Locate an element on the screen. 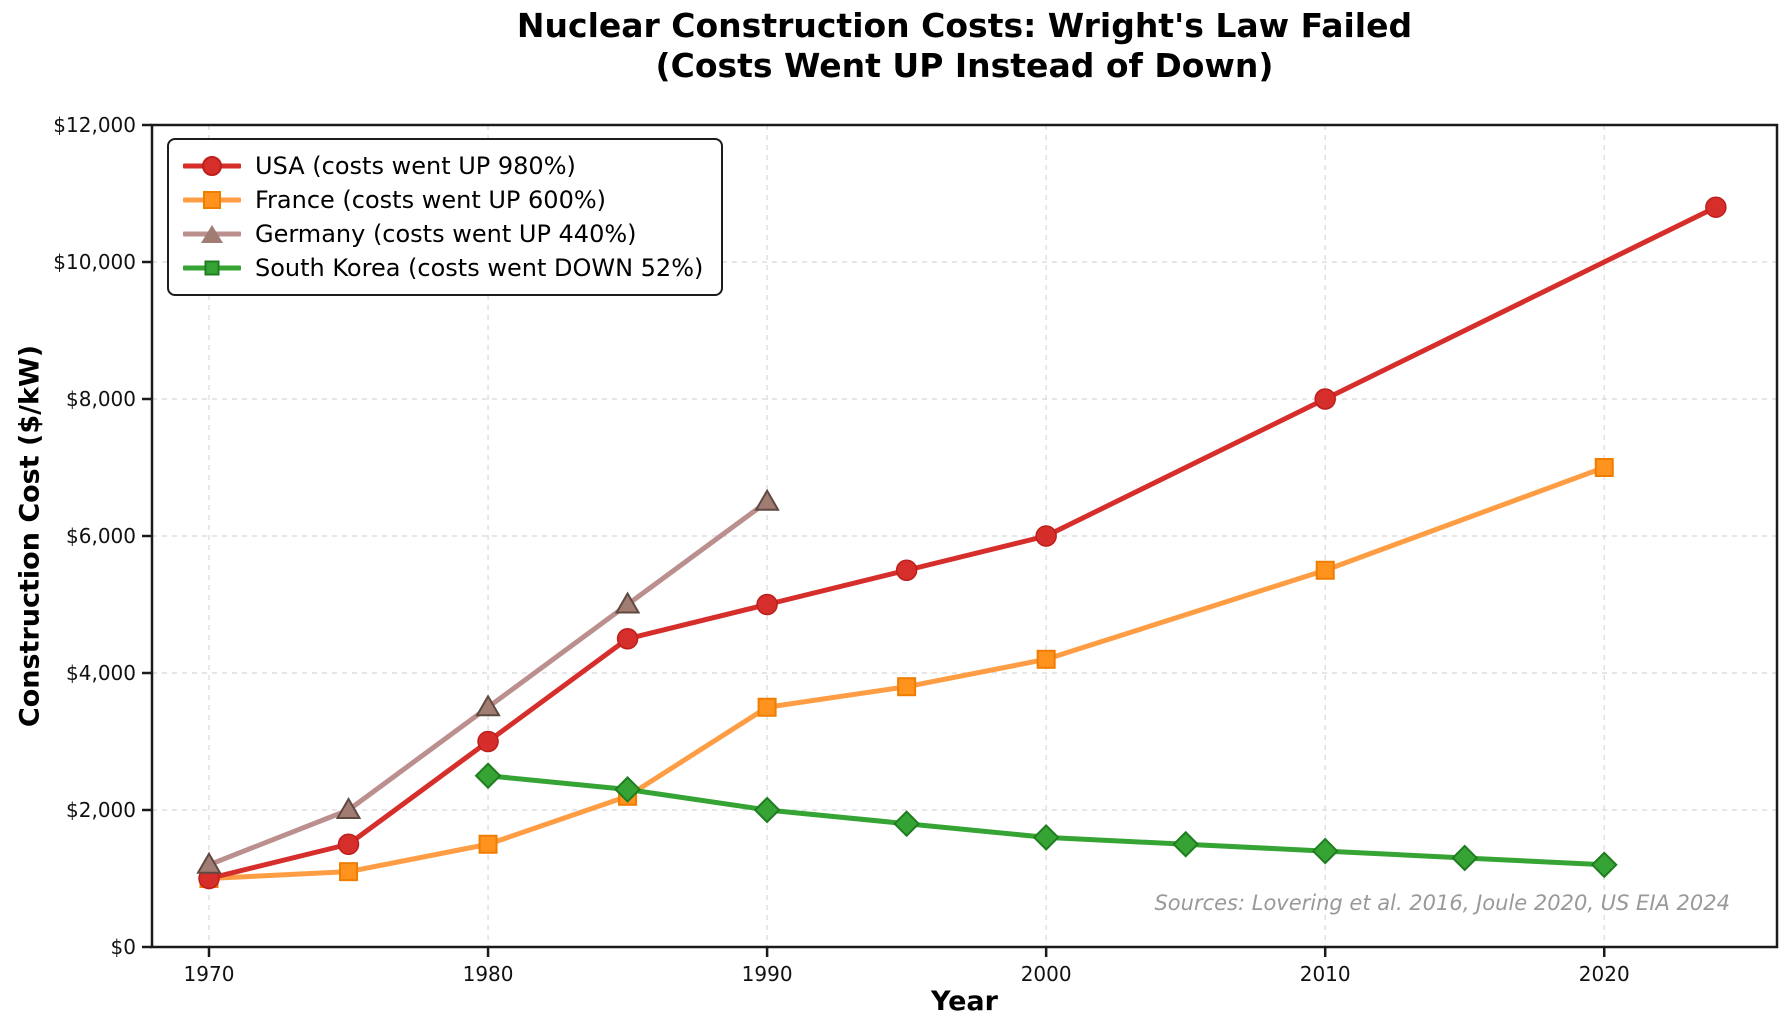 The width and height of the screenshot is (1785, 1035). y-axis-label: Construction Cost ($/kW) is located at coordinates (30, 536).